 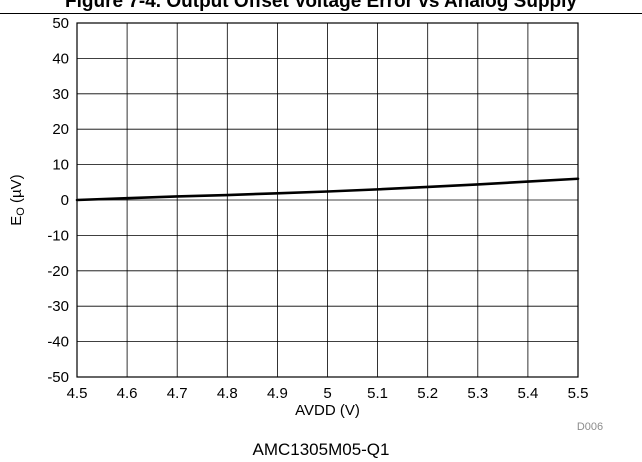 What do you see at coordinates (321, 13) in the screenshot?
I see `title-rule` at bounding box center [321, 13].